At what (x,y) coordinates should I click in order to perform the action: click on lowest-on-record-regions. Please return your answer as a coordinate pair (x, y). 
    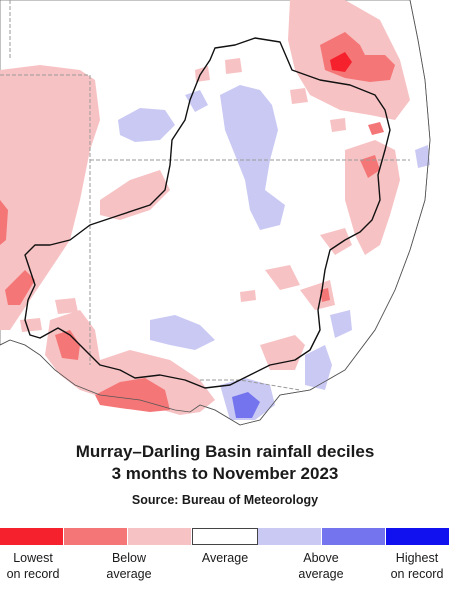
    Looking at the image, I should click on (341, 62).